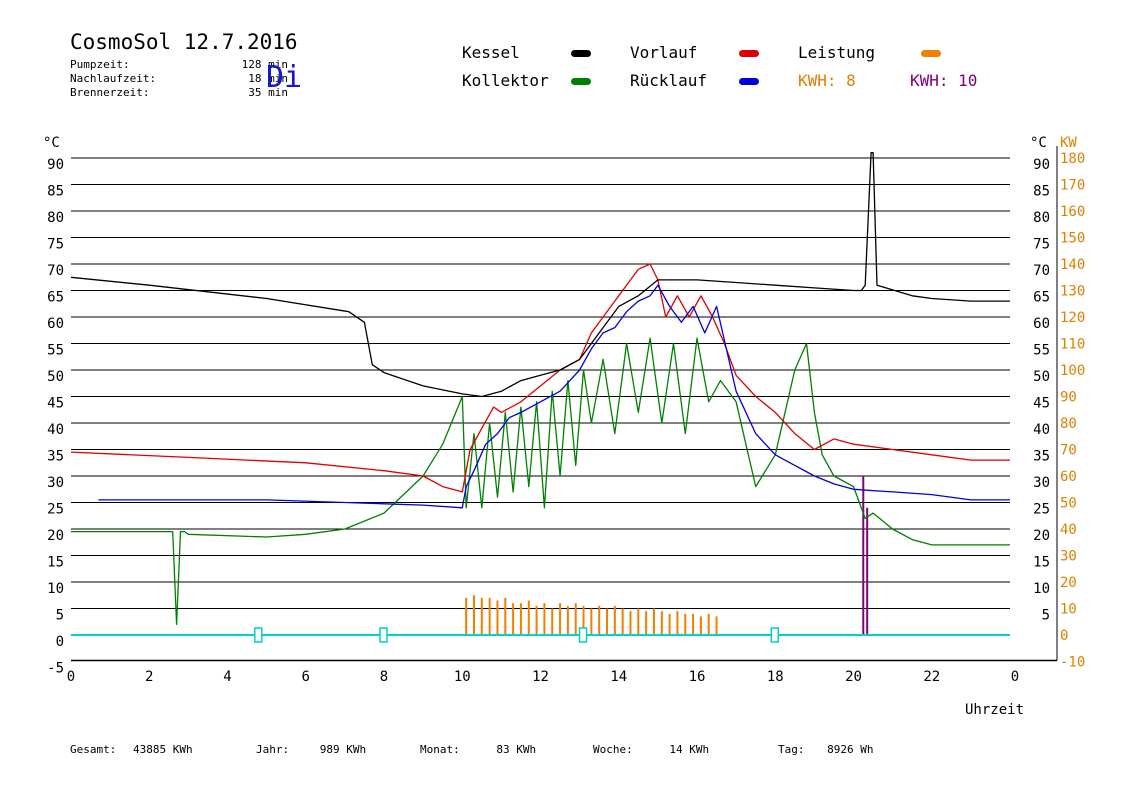 This screenshot has height=812, width=1148. I want to click on y-tick-right: 30, so click(1041, 483).